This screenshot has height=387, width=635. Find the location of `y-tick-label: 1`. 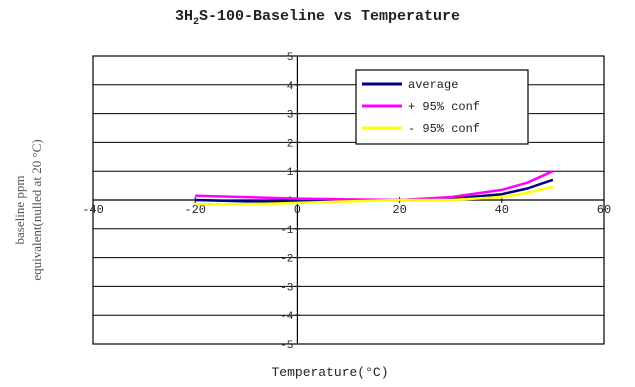

y-tick-label: 1 is located at coordinates (290, 173).